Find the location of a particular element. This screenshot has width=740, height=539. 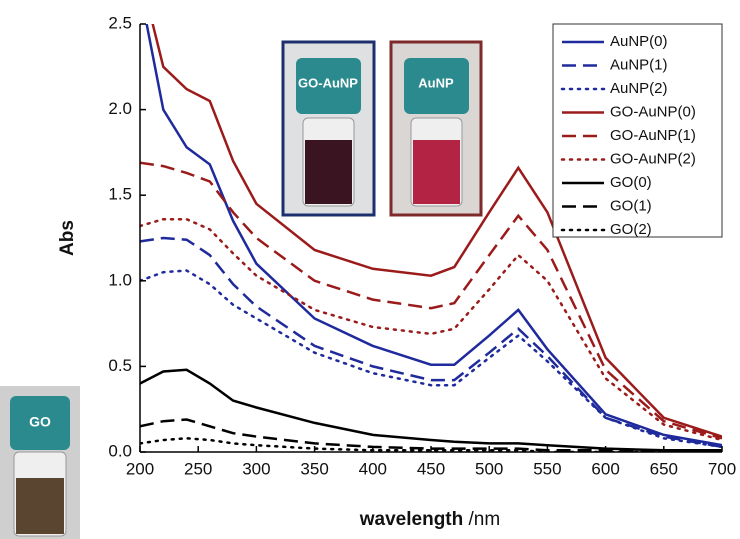

x-tick-label: 700 is located at coordinates (722, 468).